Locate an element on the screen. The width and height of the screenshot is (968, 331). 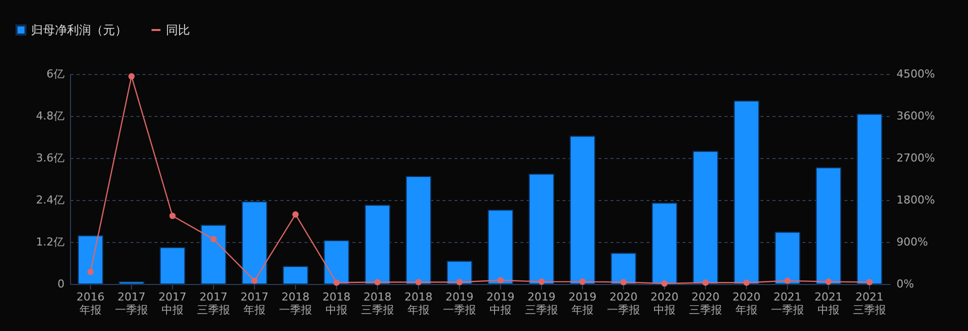
legend-label: 同比 is located at coordinates (178, 30).